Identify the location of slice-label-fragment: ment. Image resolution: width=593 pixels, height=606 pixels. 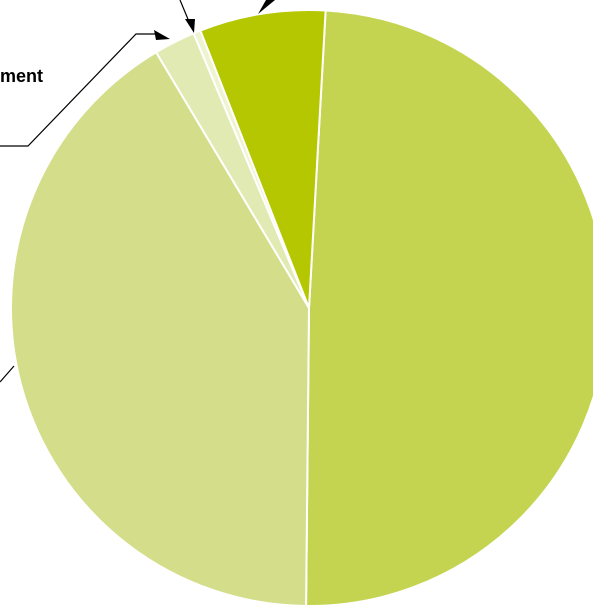
(21, 76).